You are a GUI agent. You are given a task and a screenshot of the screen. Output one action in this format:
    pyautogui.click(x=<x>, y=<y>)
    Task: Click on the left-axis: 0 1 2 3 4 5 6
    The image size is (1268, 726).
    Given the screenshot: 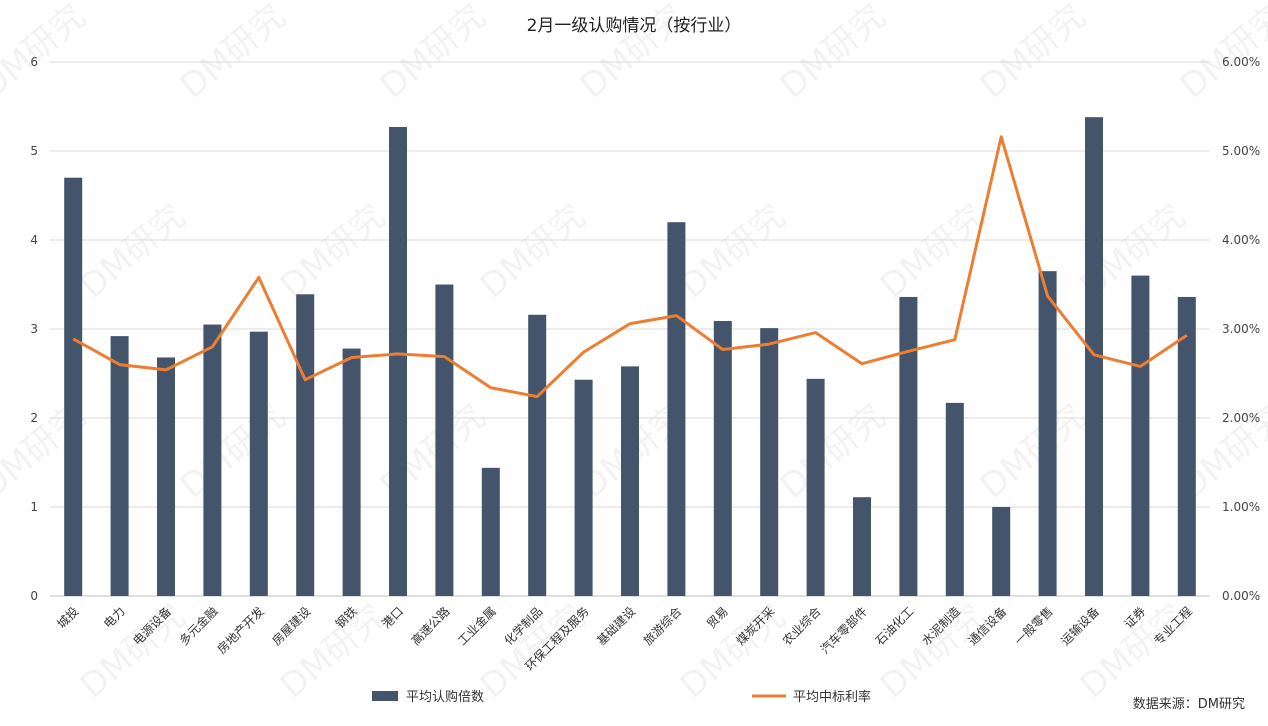 What is the action you would take?
    pyautogui.click(x=34, y=329)
    